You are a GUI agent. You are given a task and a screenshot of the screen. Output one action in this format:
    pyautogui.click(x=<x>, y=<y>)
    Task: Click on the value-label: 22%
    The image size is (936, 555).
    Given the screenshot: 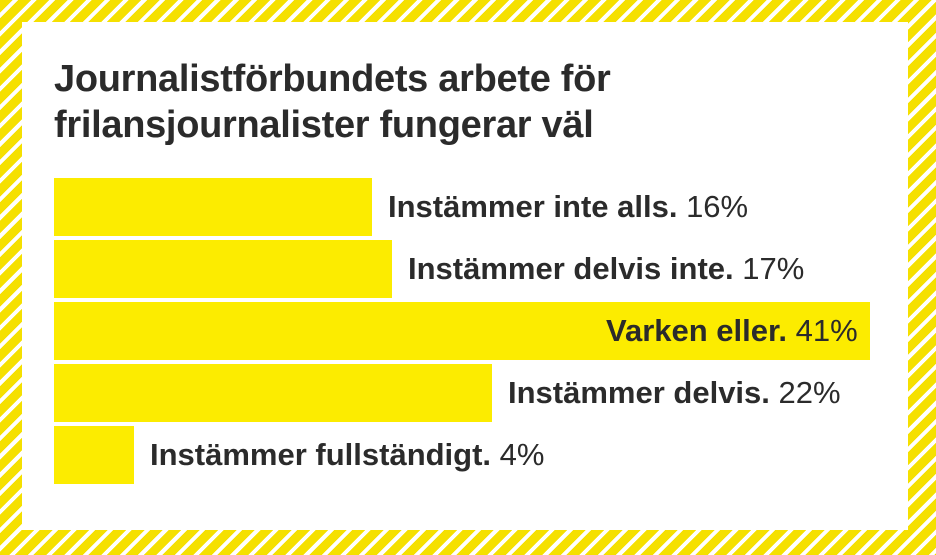 What is the action you would take?
    pyautogui.click(x=805, y=392)
    